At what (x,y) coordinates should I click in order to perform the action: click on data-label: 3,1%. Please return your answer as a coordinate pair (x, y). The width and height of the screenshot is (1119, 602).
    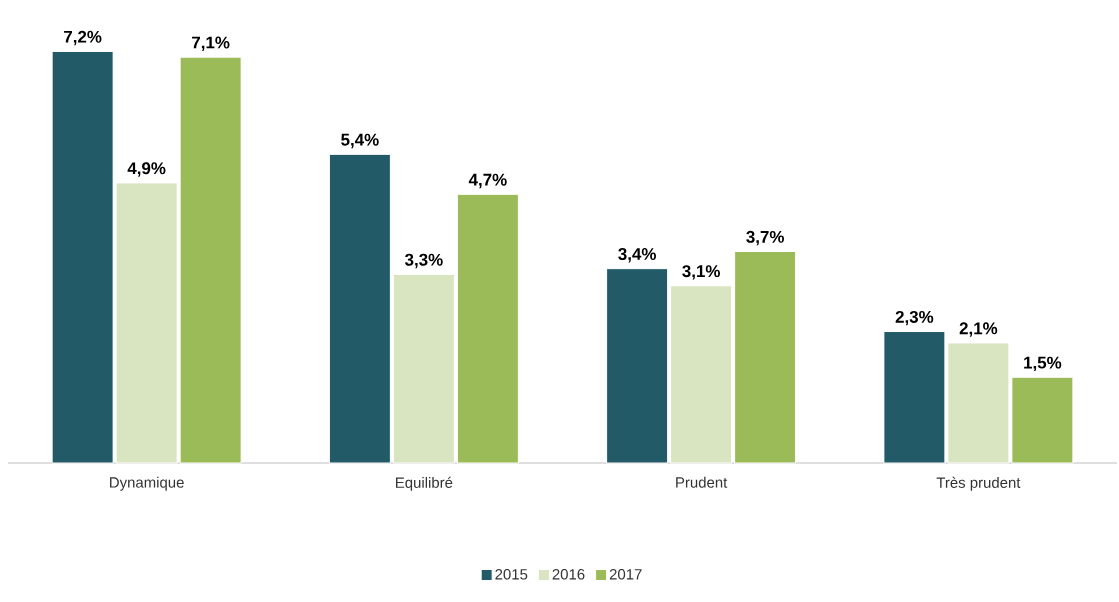
    Looking at the image, I should click on (701, 272).